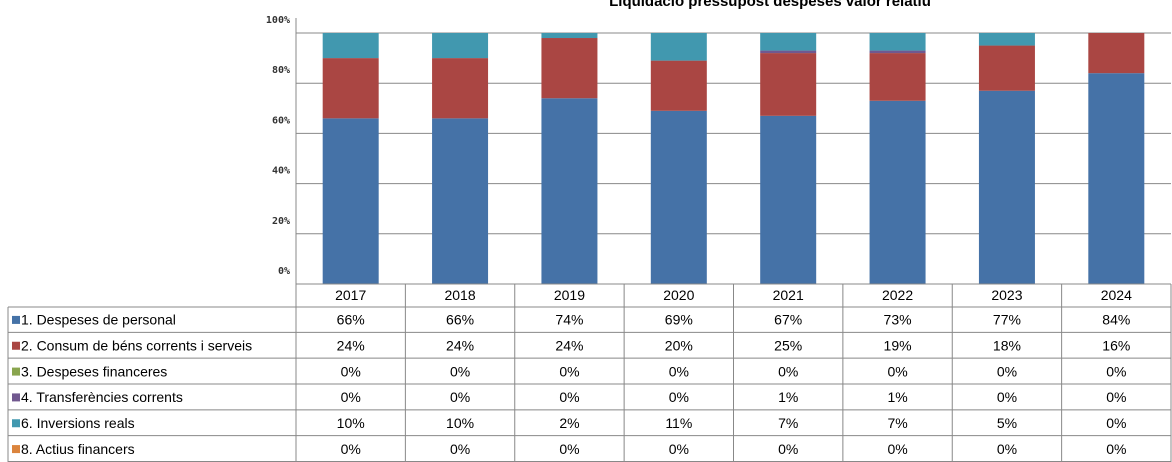 Image resolution: width=1172 pixels, height=462 pixels. What do you see at coordinates (78, 423) in the screenshot?
I see `legend-label: 6. Inversions reals` at bounding box center [78, 423].